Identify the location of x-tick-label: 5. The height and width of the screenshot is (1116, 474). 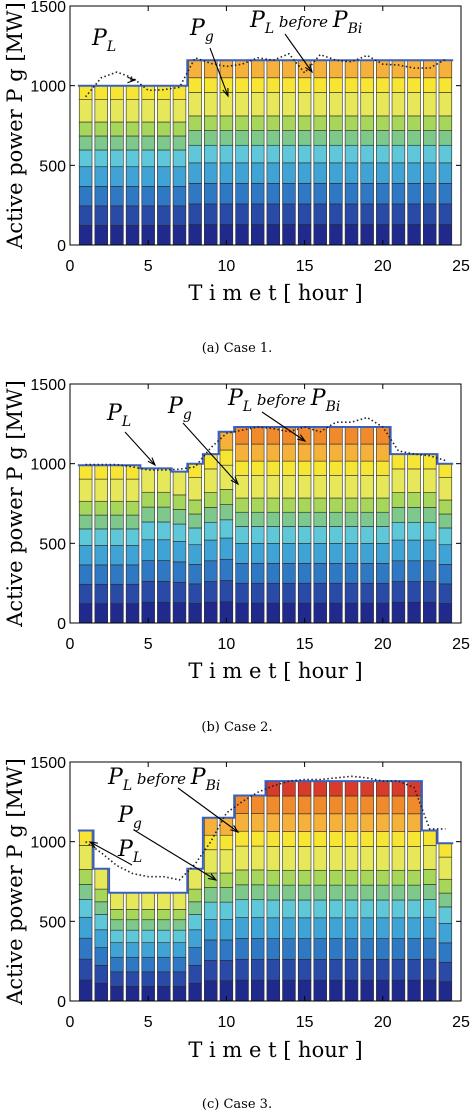
(148, 266).